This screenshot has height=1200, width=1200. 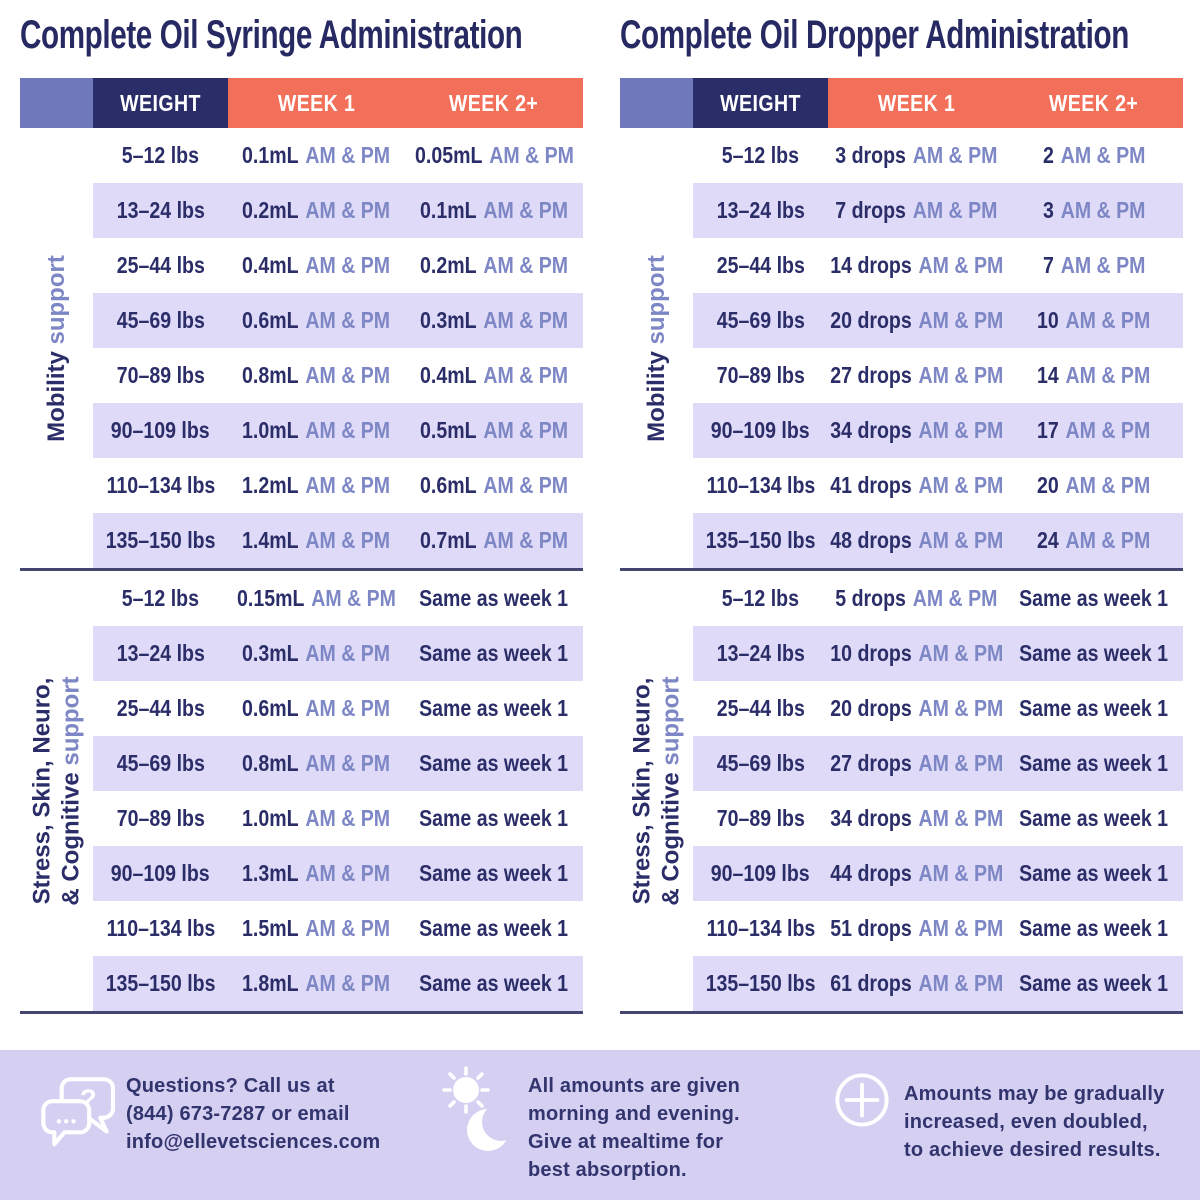 What do you see at coordinates (916, 210) in the screenshot?
I see `week1-cell: 7 drops AM & PM` at bounding box center [916, 210].